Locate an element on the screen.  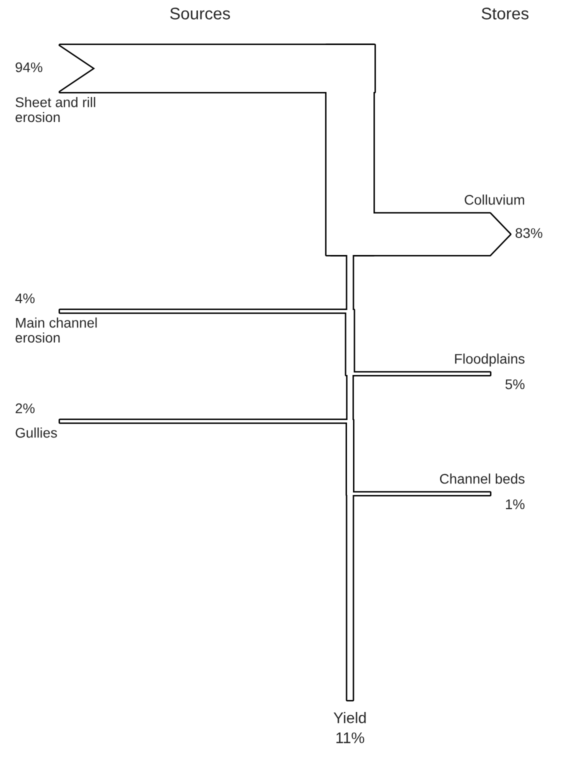
category-label: Colluvium is located at coordinates (494, 199).